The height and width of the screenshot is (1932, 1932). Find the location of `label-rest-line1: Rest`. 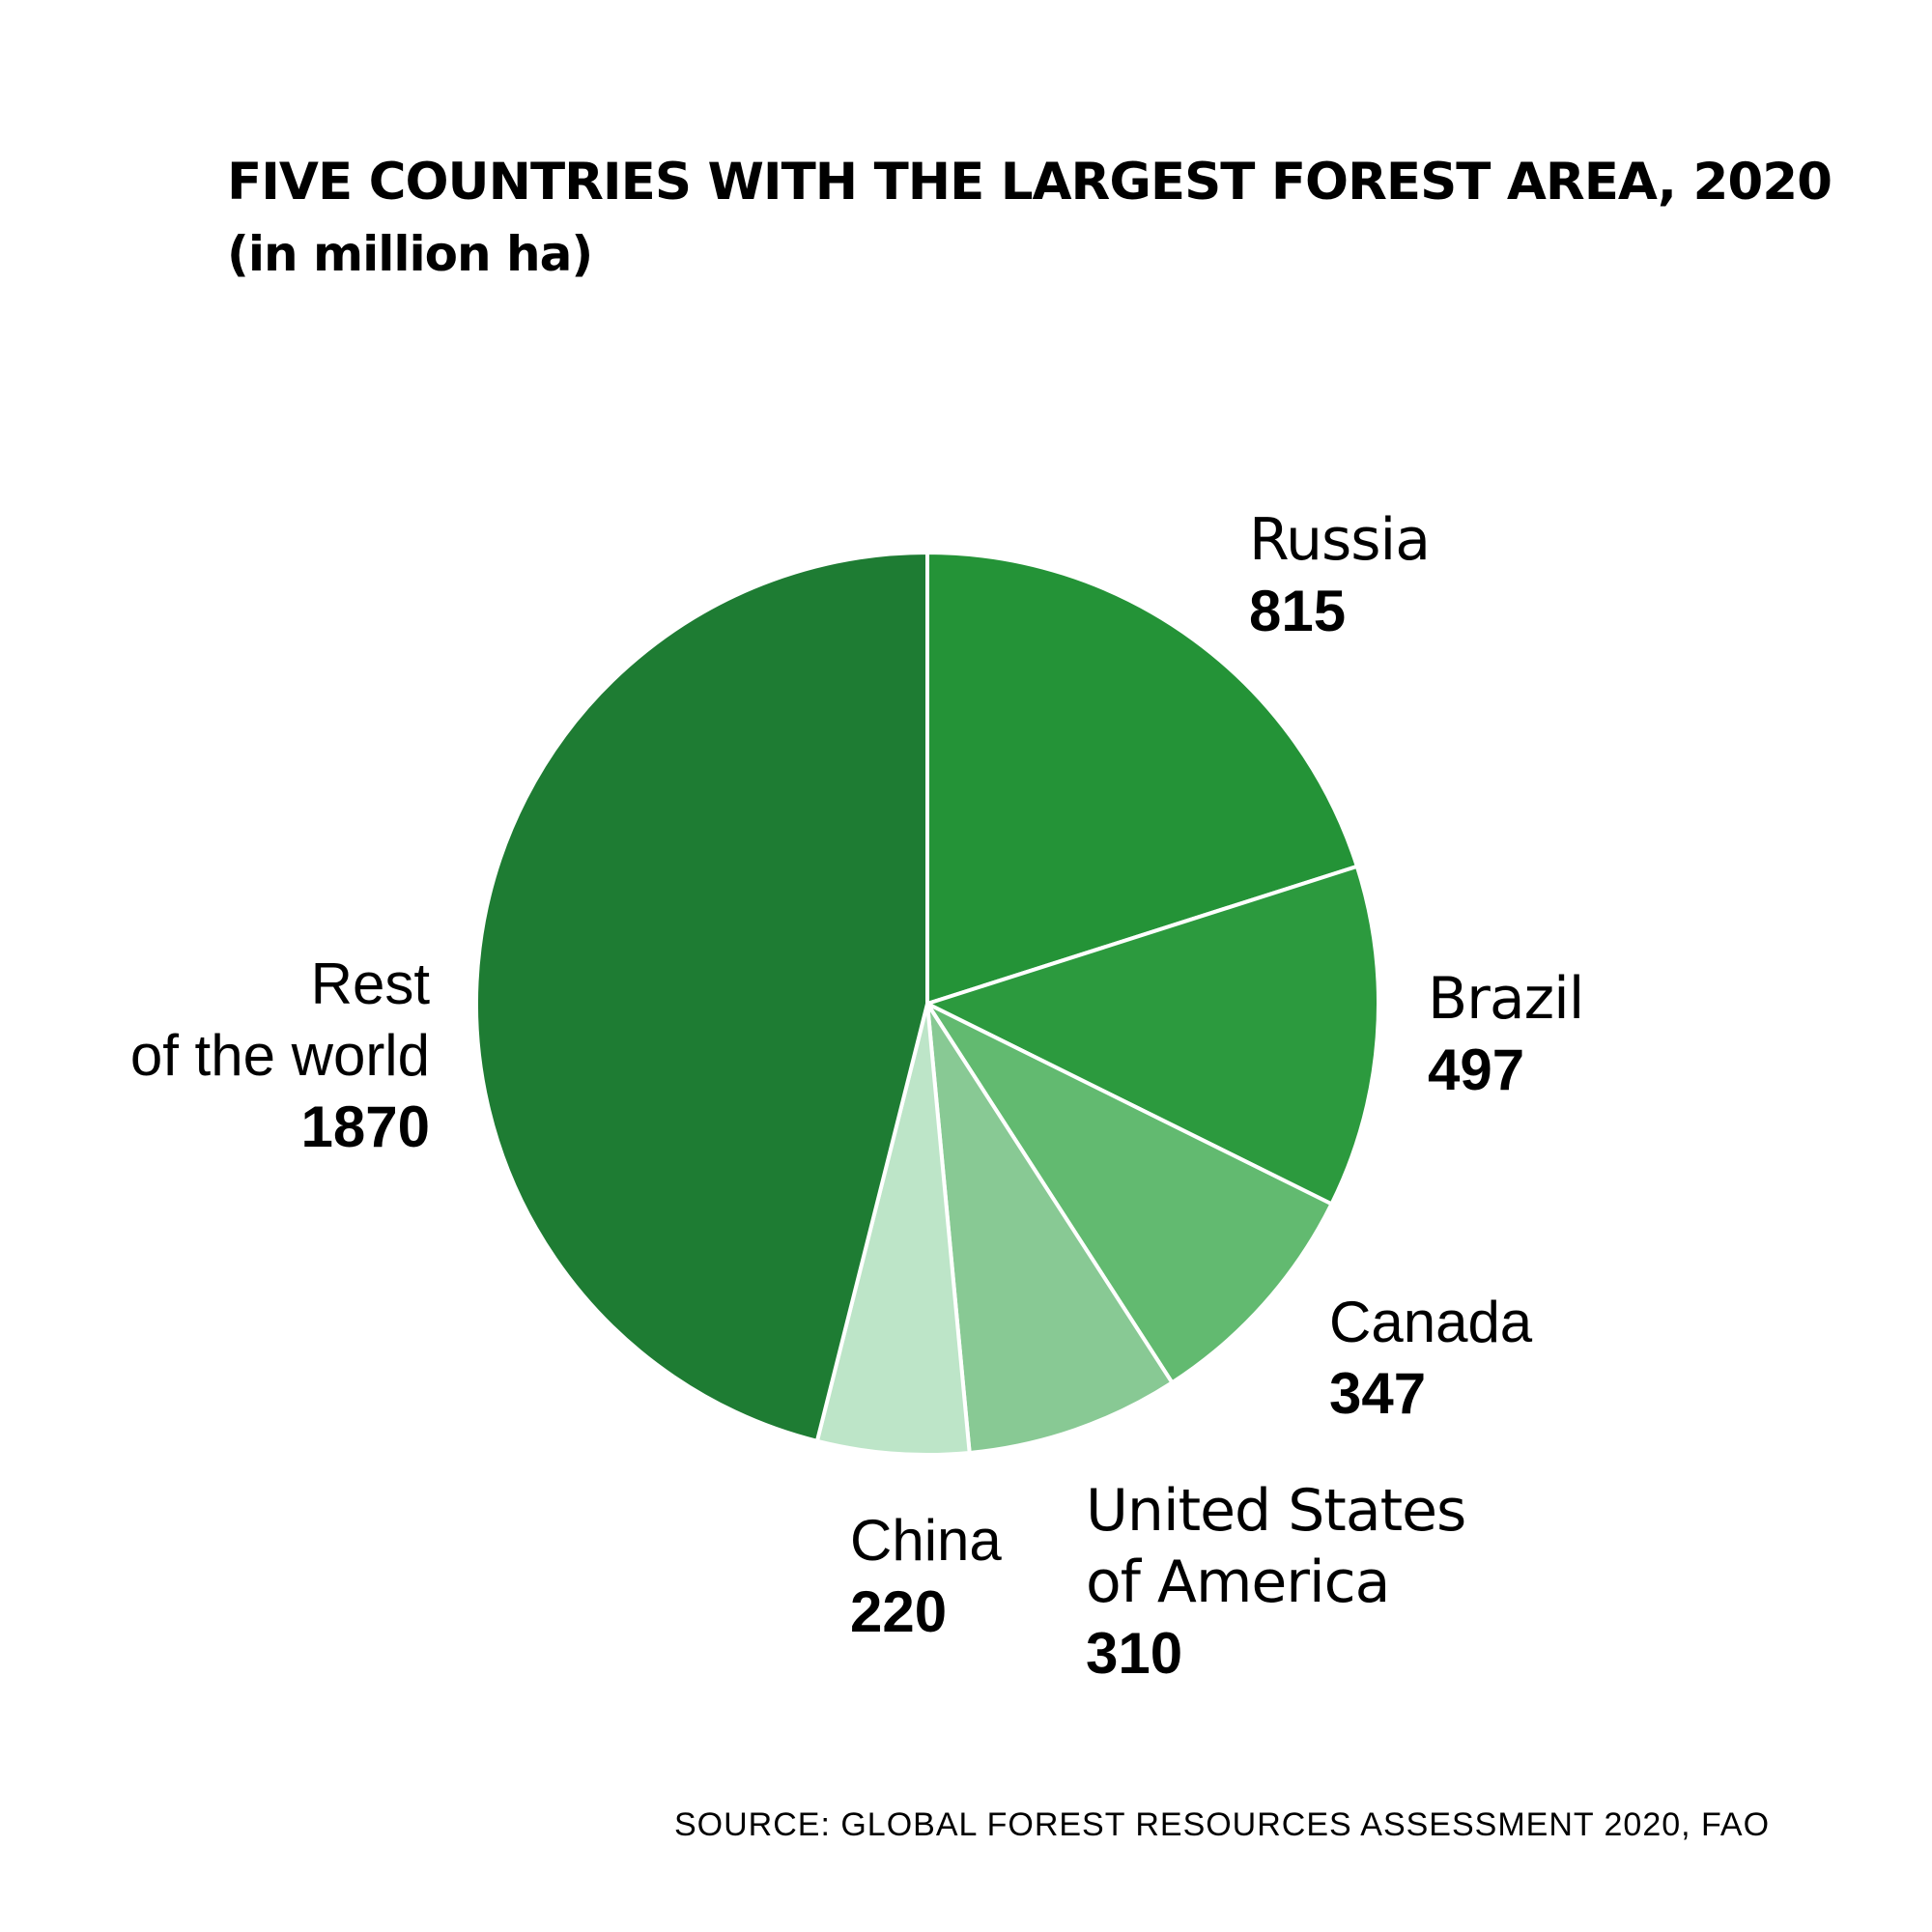

label-rest-line1: Rest is located at coordinates (370, 984).